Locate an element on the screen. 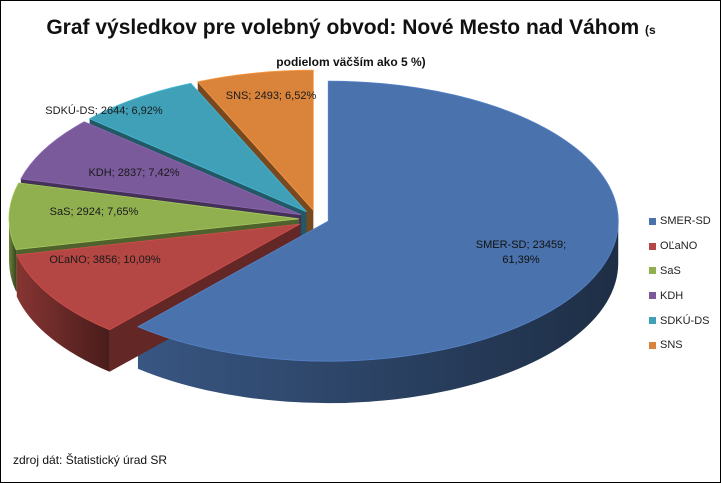 The height and width of the screenshot is (483, 721). data-label-sdk-ds: SDKÚ-DS; 2644; 6,92% is located at coordinates (104, 110).